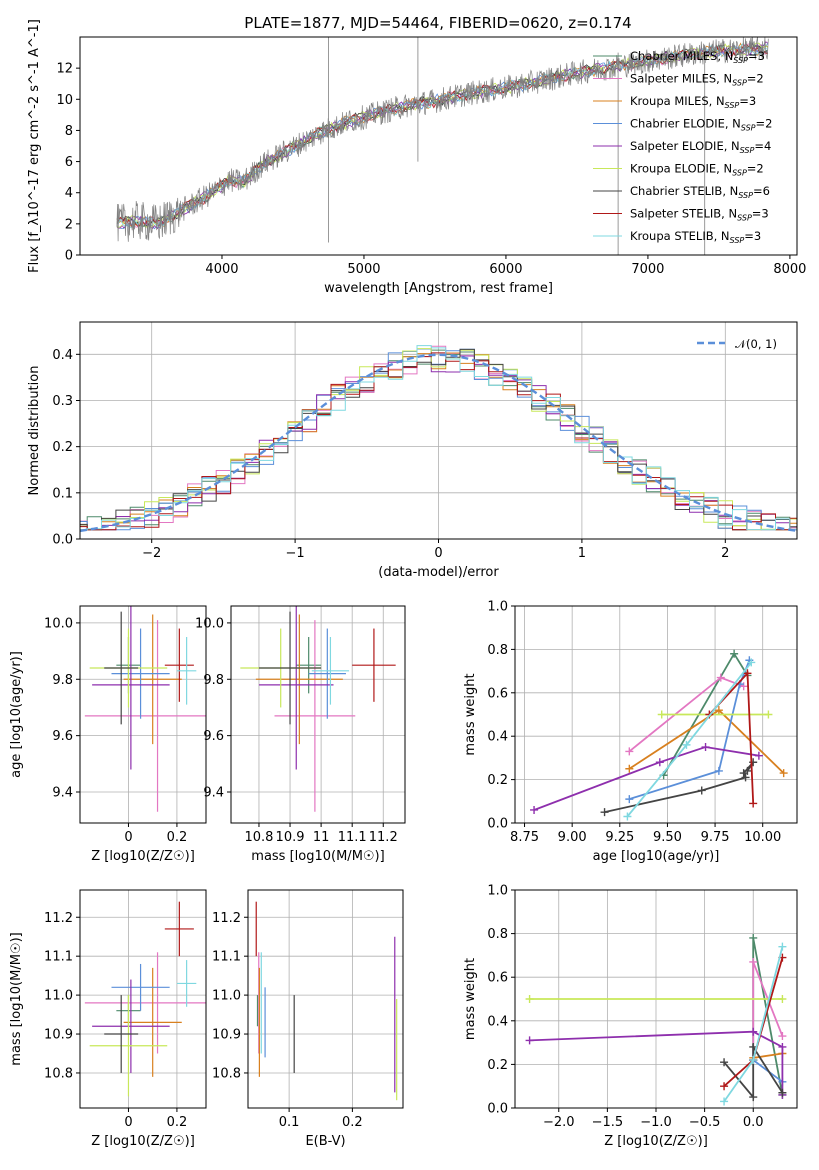 The image size is (819, 1170). I want to click on legend-label: Kroupa STELIB, NSSP=3, so click(695, 237).